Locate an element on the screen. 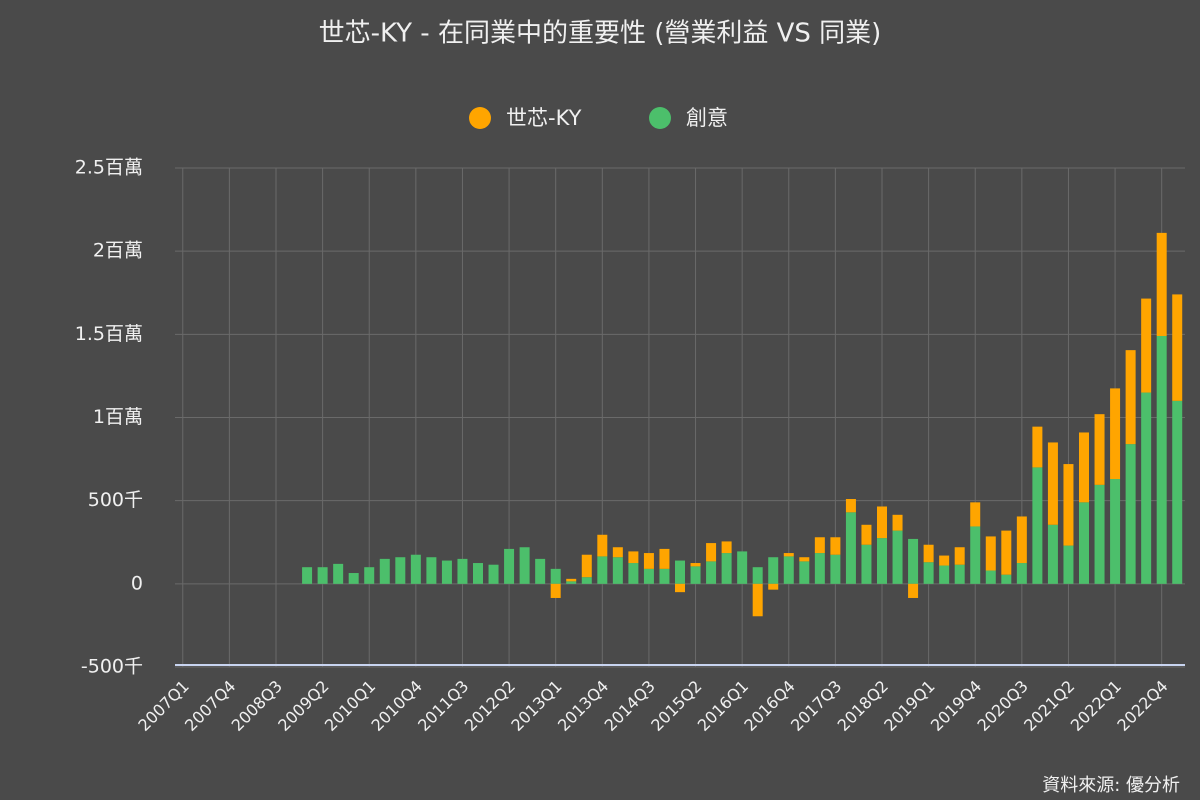 The height and width of the screenshot is (800, 1200). x-tick-label: 2019Q4 is located at coordinates (956, 706).